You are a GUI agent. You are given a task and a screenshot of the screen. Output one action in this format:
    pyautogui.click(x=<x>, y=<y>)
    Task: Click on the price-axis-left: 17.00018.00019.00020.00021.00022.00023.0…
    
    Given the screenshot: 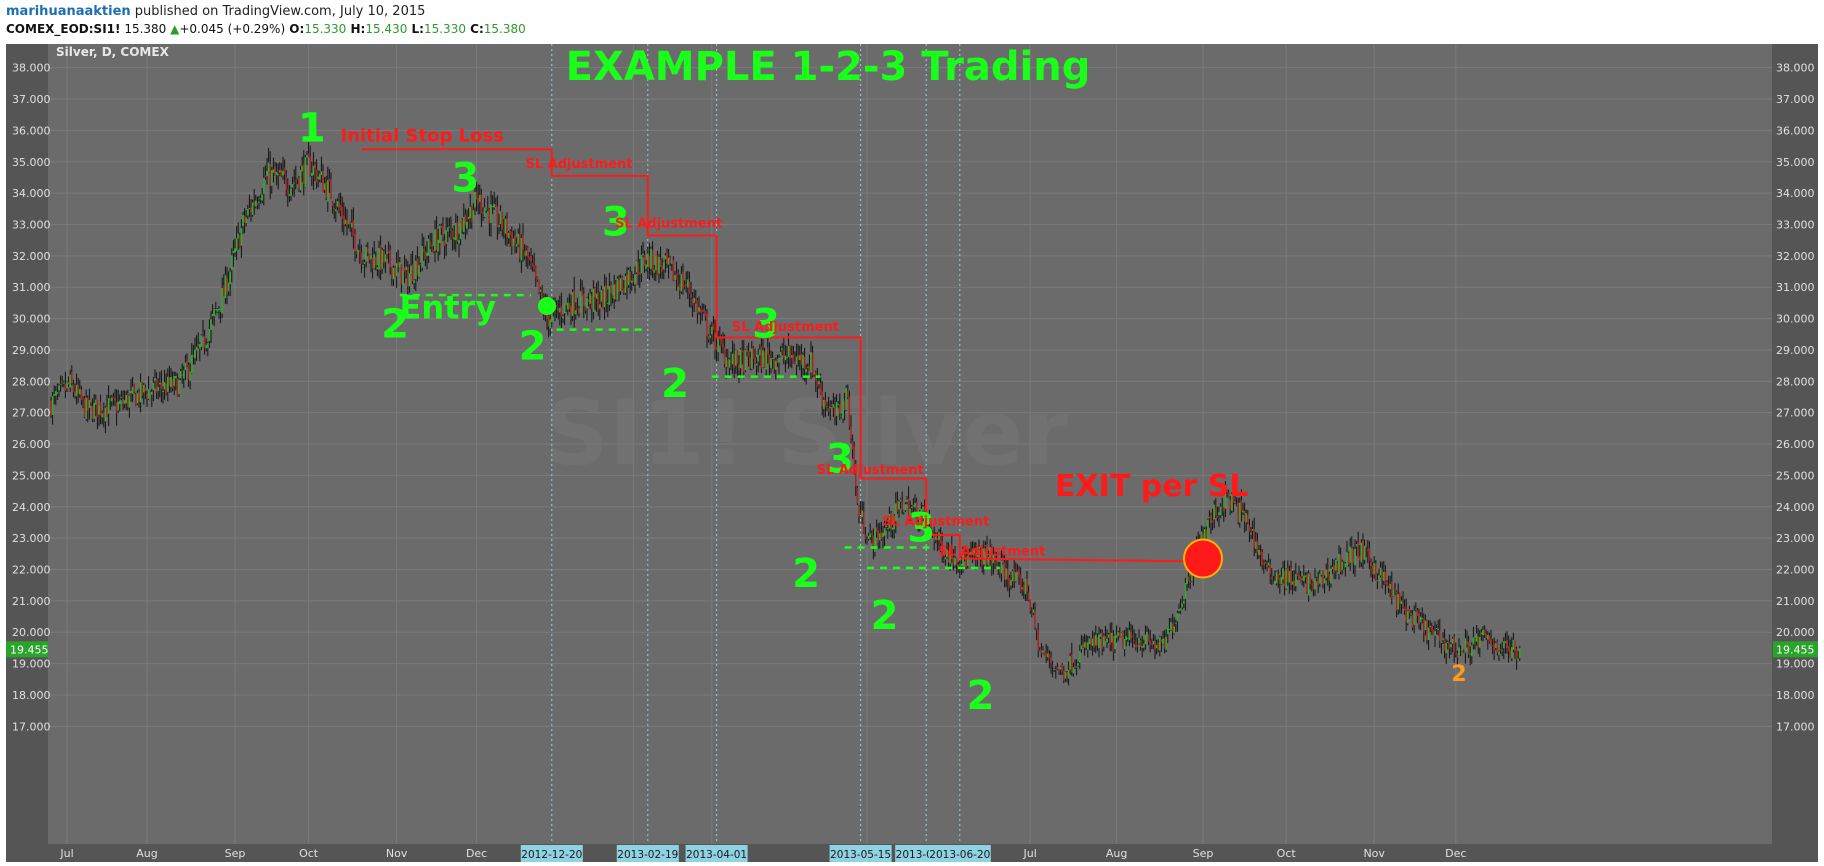 What is the action you would take?
    pyautogui.click(x=28, y=398)
    